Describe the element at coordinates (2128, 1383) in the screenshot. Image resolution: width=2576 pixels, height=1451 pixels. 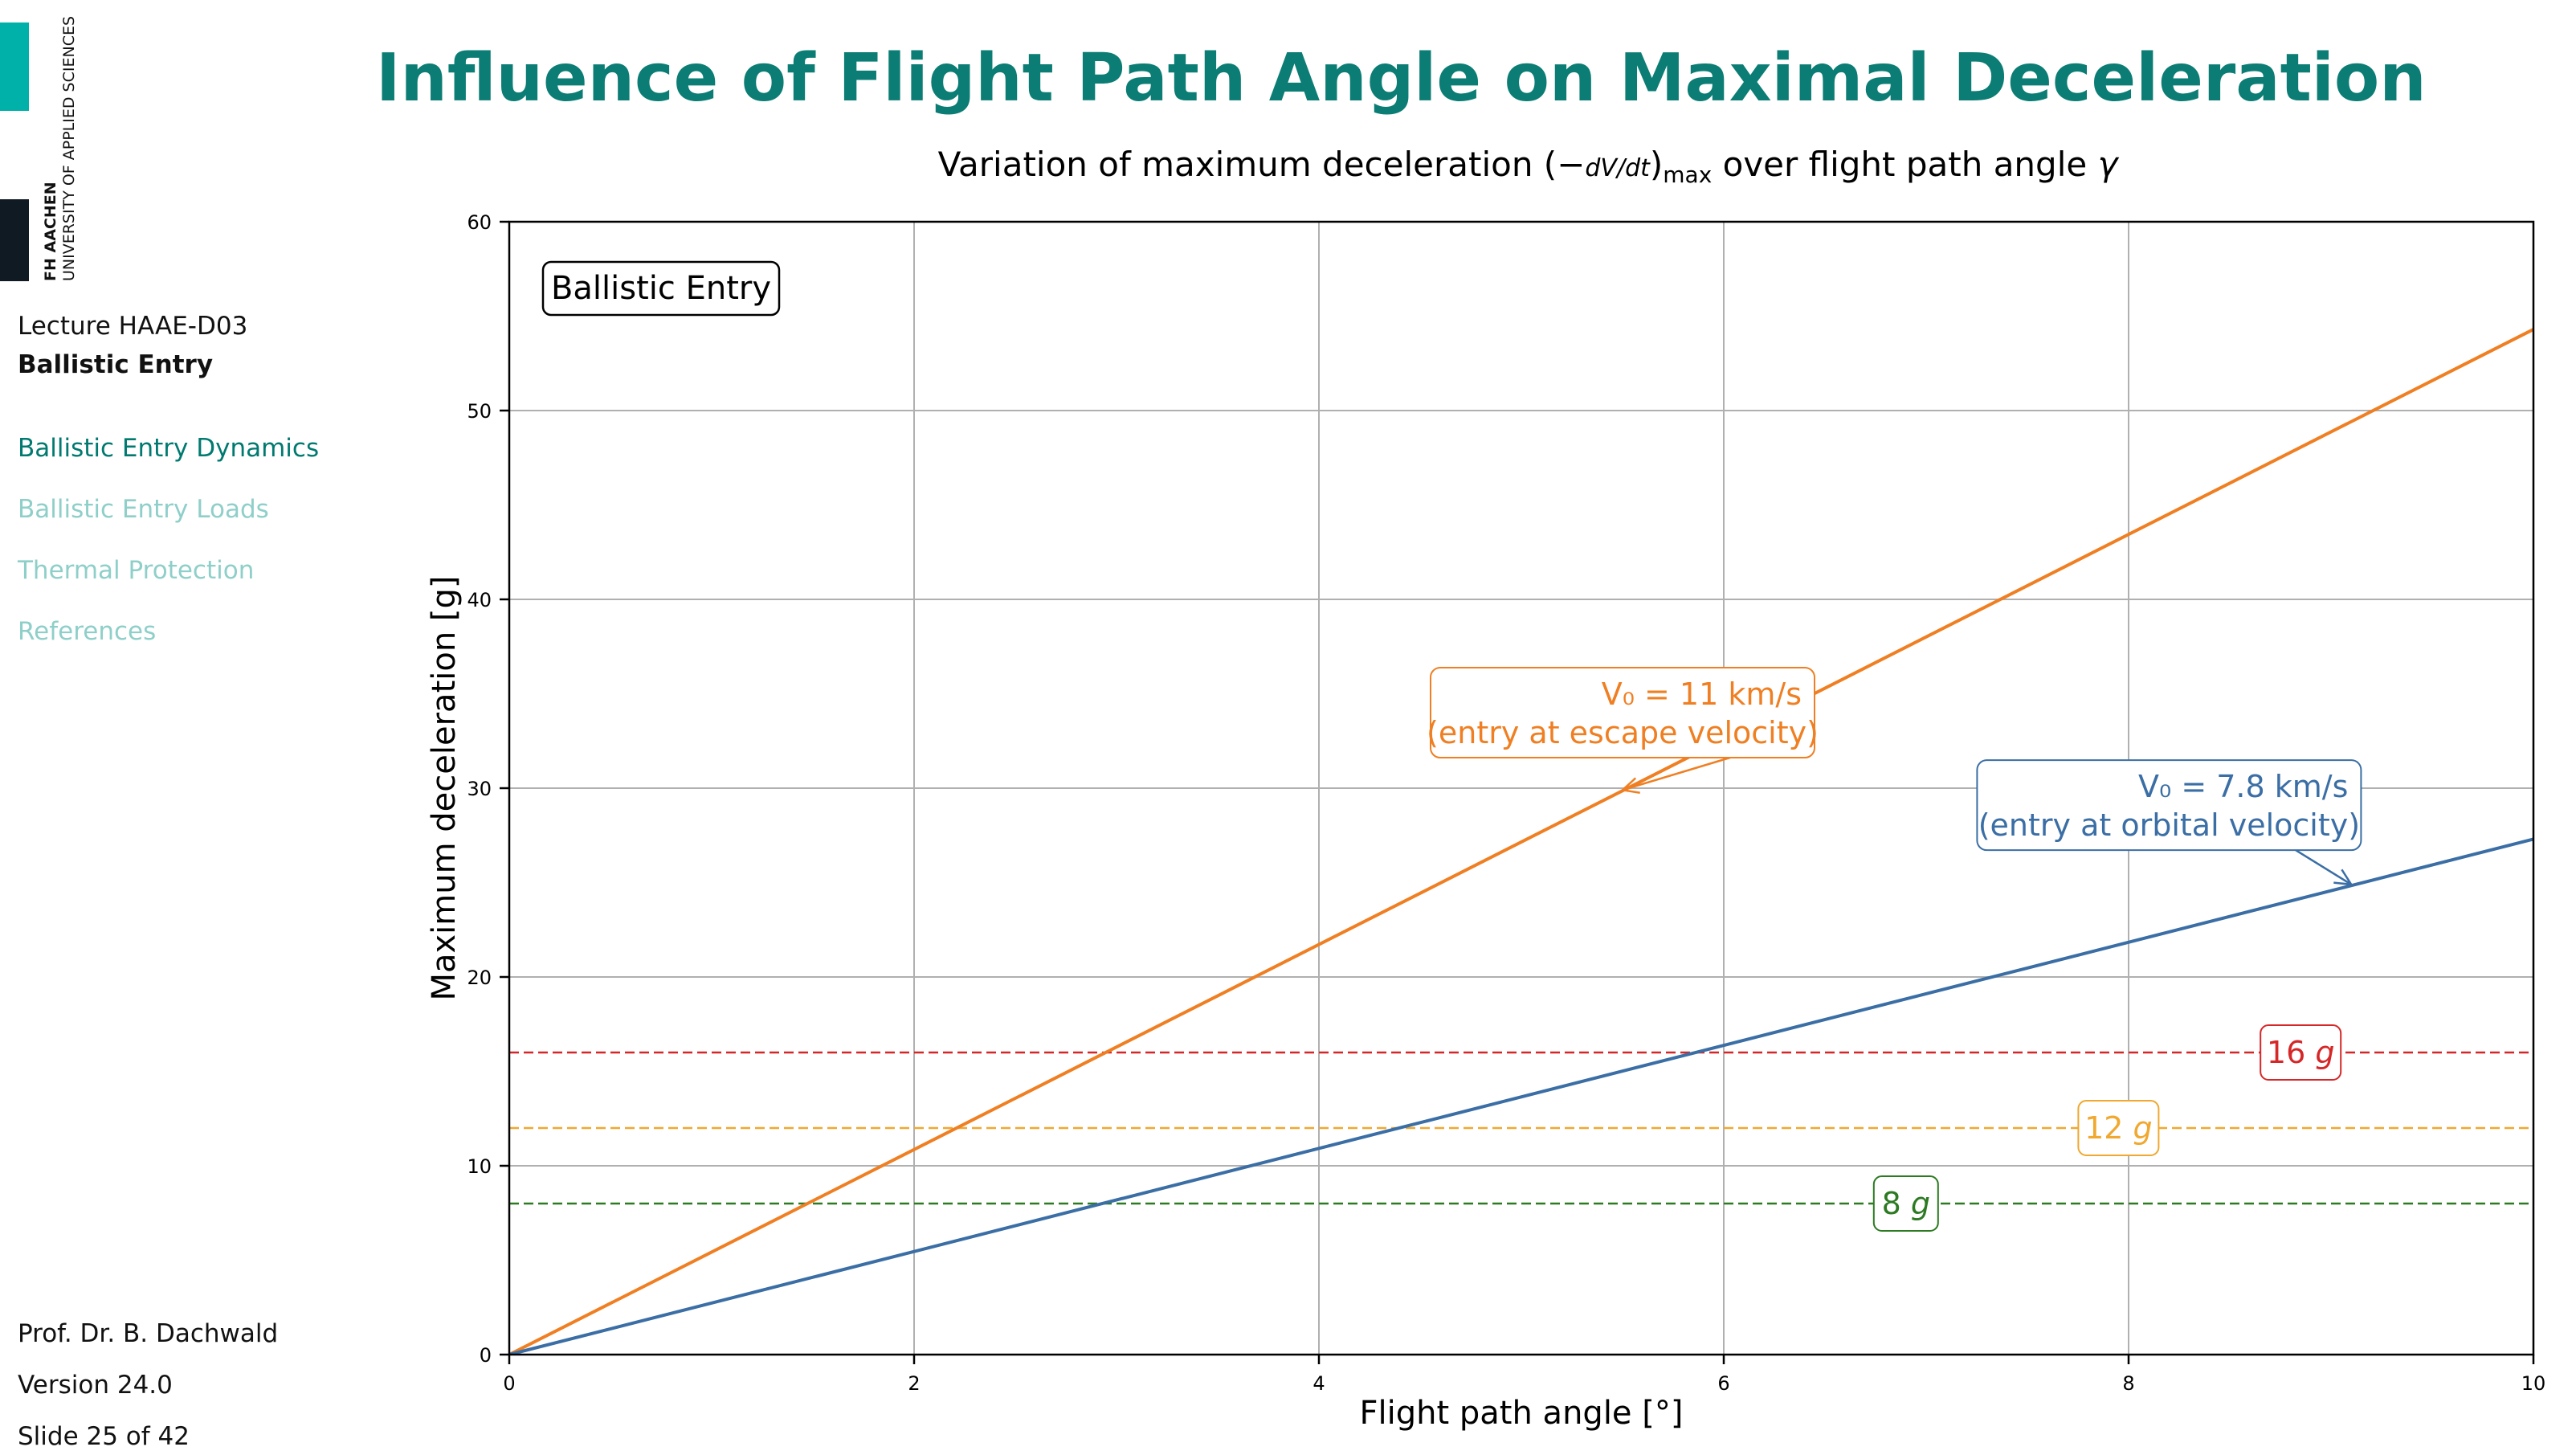
I see `x-tick-label: 8` at that location.